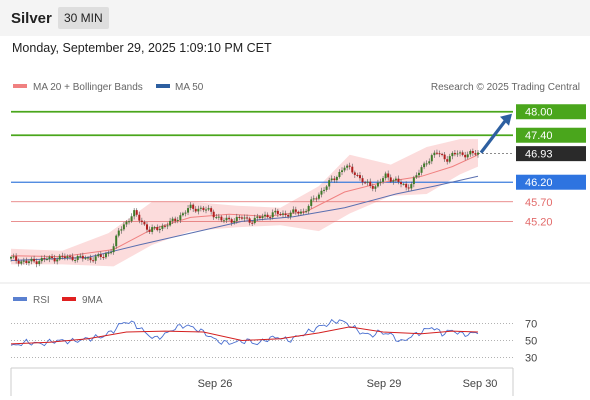 Image resolution: width=590 pixels, height=400 pixels. Describe the element at coordinates (539, 136) in the screenshot. I see `level-label-47-40: 47.40` at that location.